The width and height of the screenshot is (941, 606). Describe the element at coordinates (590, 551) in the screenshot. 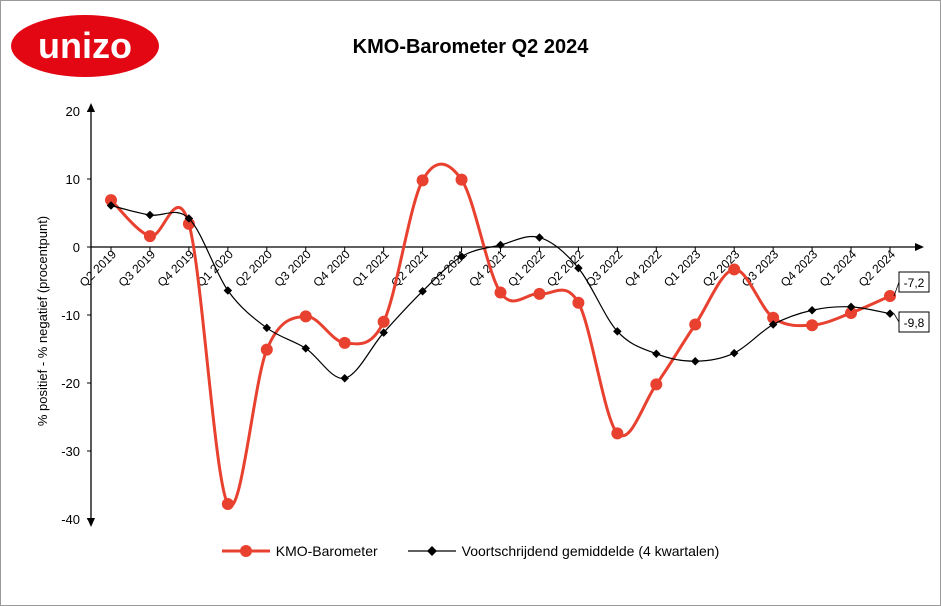

I see `legend-label-moving-average: Voortschrijdend gemiddelde (4 kwartalen)` at that location.